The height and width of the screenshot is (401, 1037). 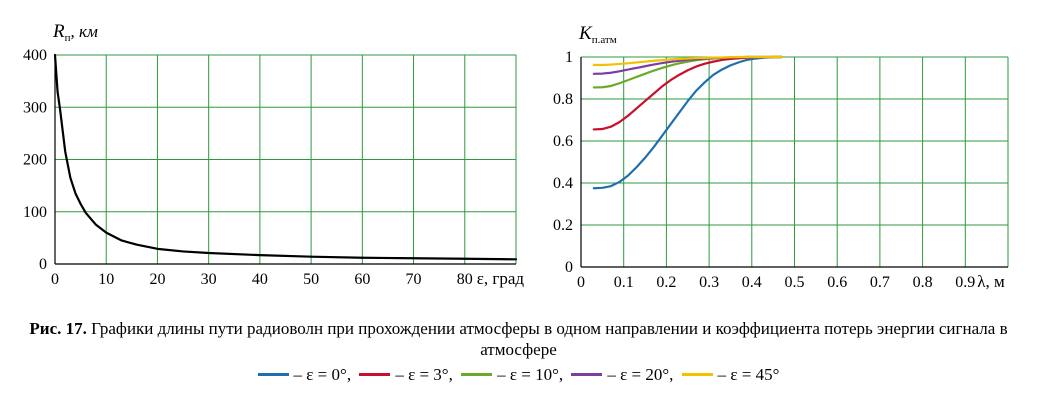 I want to click on x-axis-label: ε, град, so click(x=501, y=278).